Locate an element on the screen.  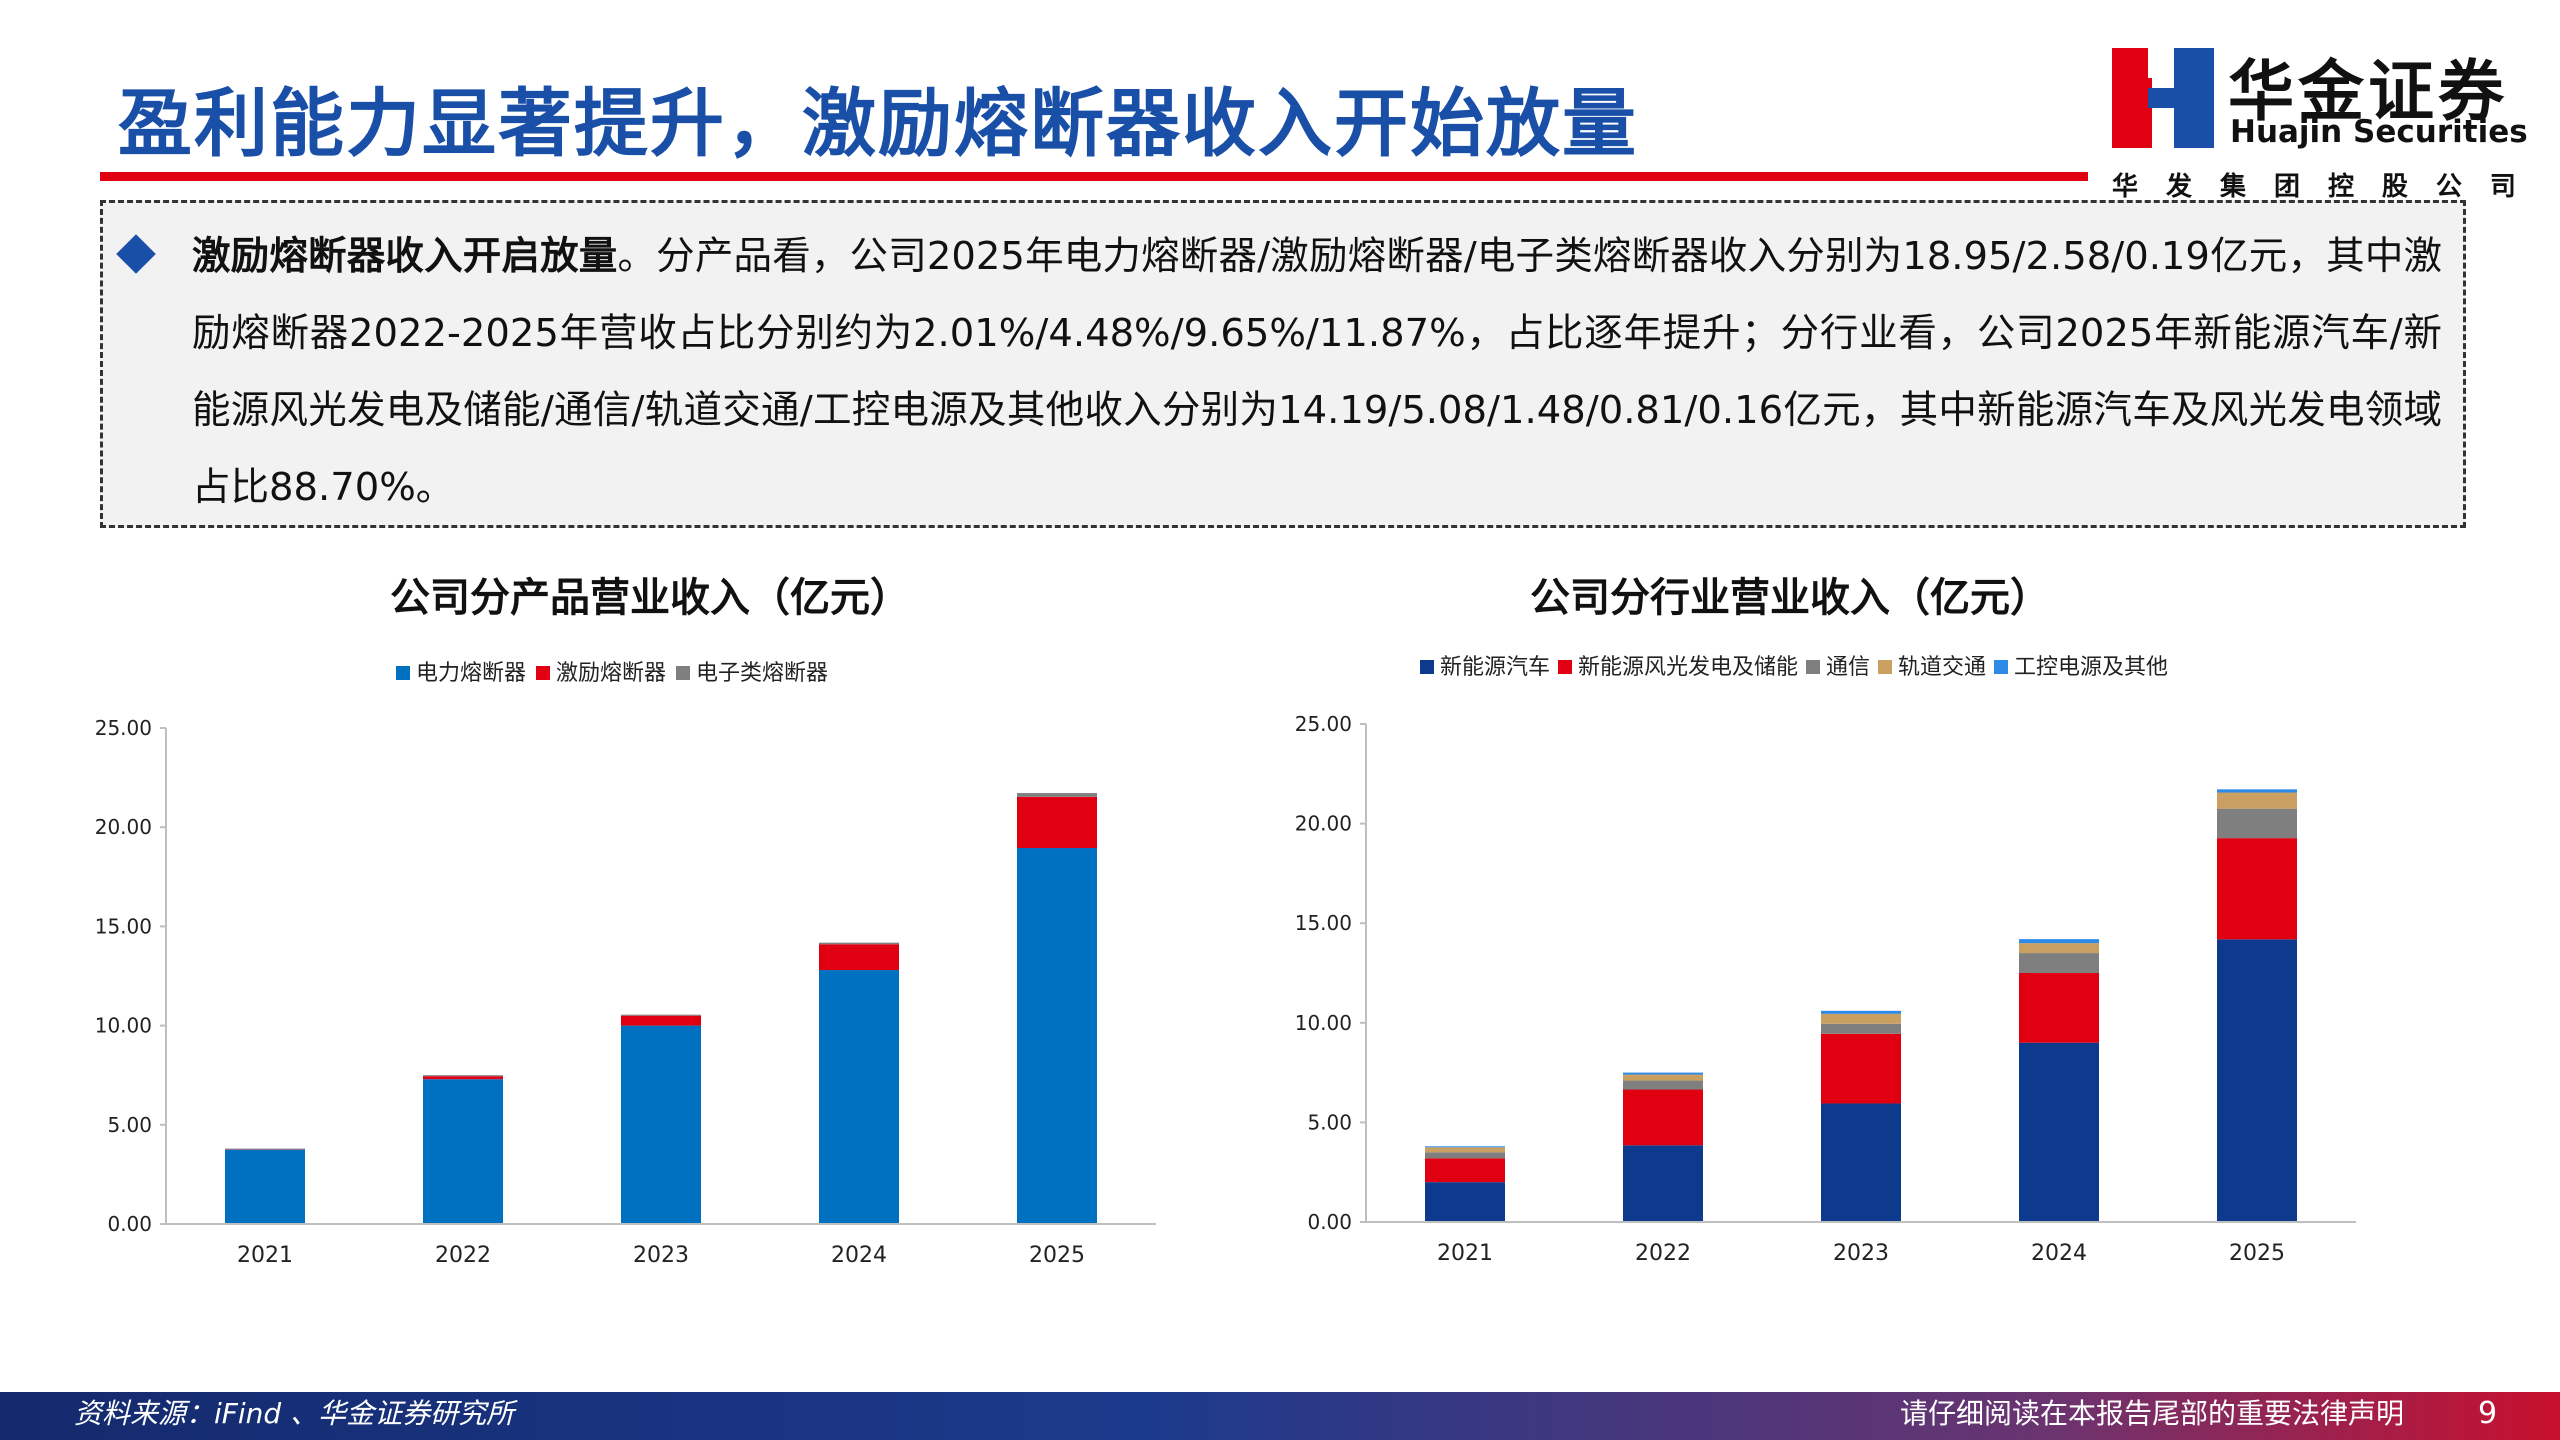
page-title: 盈利能力显著提升，激励熔断器收入开始放量 is located at coordinates (878, 124).